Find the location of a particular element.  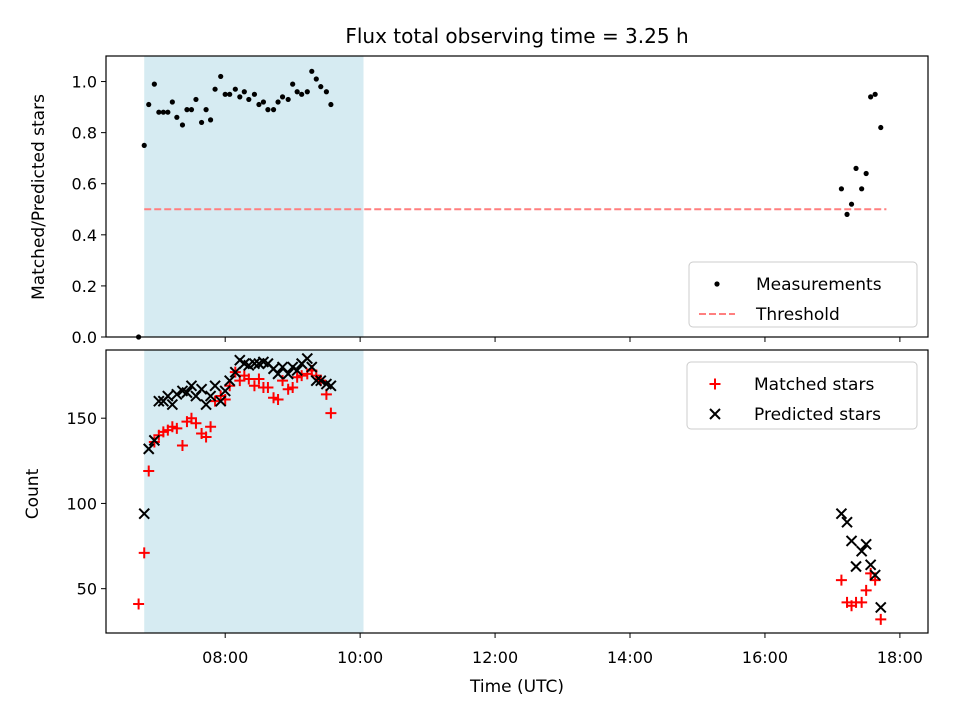

x-tick-label: 14:00 is located at coordinates (630, 657).